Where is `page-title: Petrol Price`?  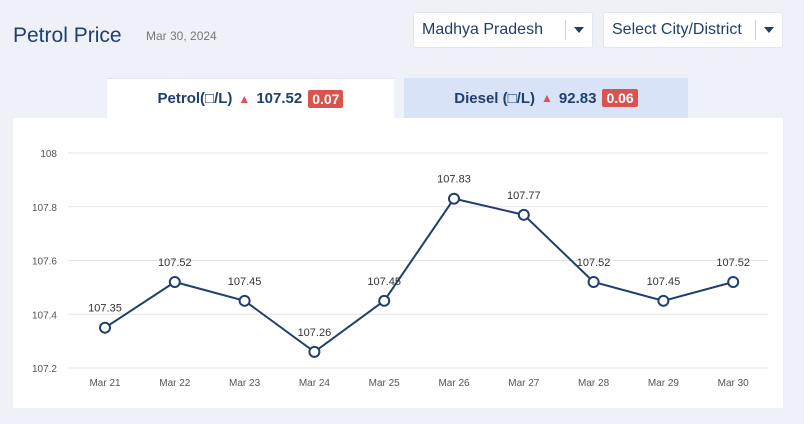
page-title: Petrol Price is located at coordinates (67, 35).